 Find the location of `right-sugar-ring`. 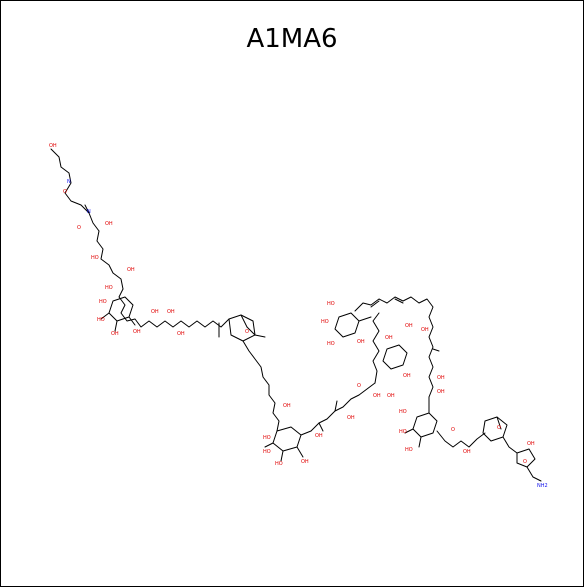

right-sugar-ring is located at coordinates (421, 422).